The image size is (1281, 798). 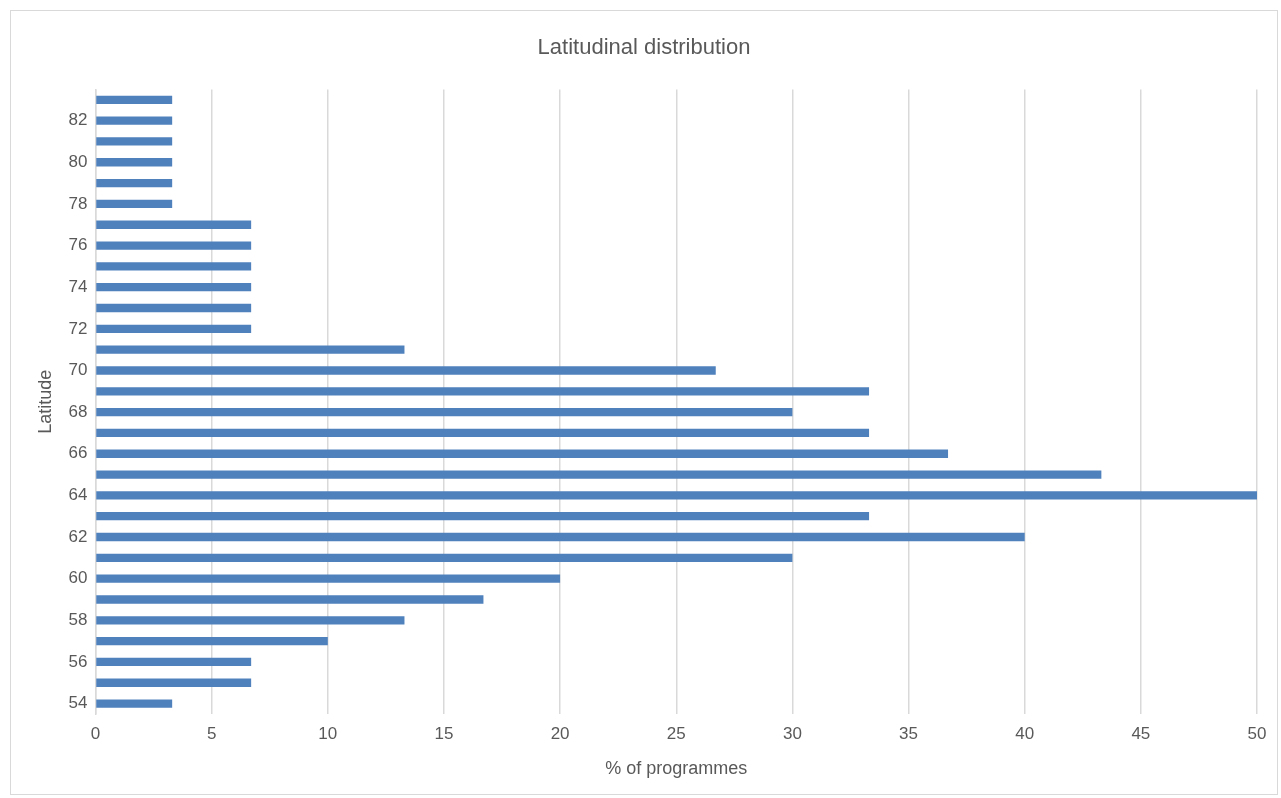 I want to click on y-tick-label: 74, so click(x=78, y=286).